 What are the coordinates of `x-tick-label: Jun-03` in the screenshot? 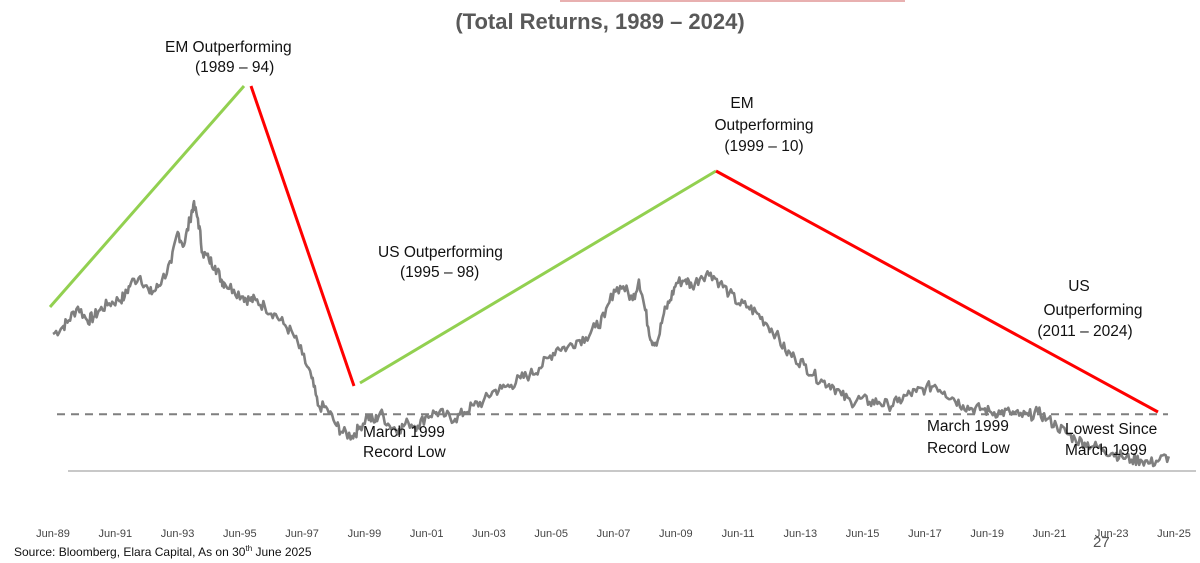 It's located at (489, 534).